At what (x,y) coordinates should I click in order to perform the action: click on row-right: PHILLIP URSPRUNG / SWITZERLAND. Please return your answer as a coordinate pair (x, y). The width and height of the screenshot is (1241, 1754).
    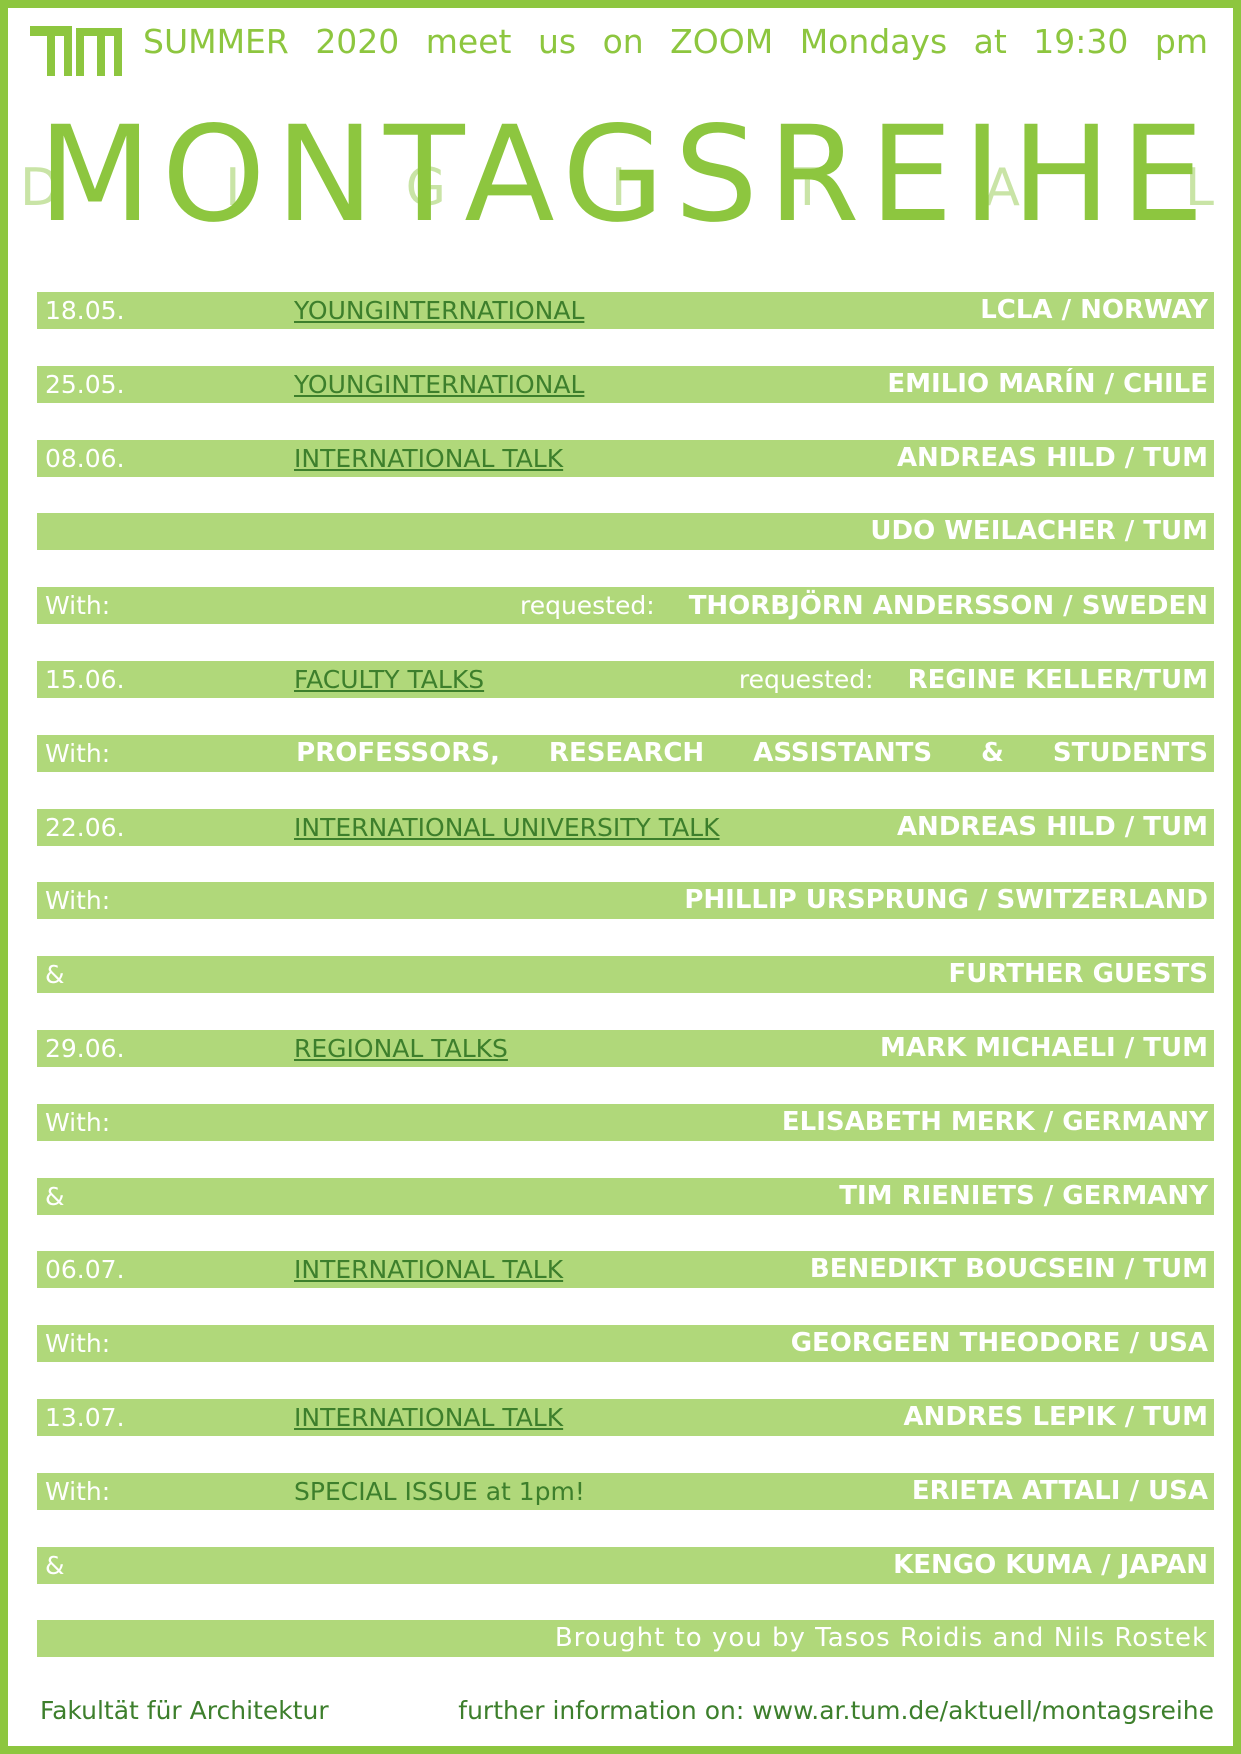
    Looking at the image, I should click on (946, 900).